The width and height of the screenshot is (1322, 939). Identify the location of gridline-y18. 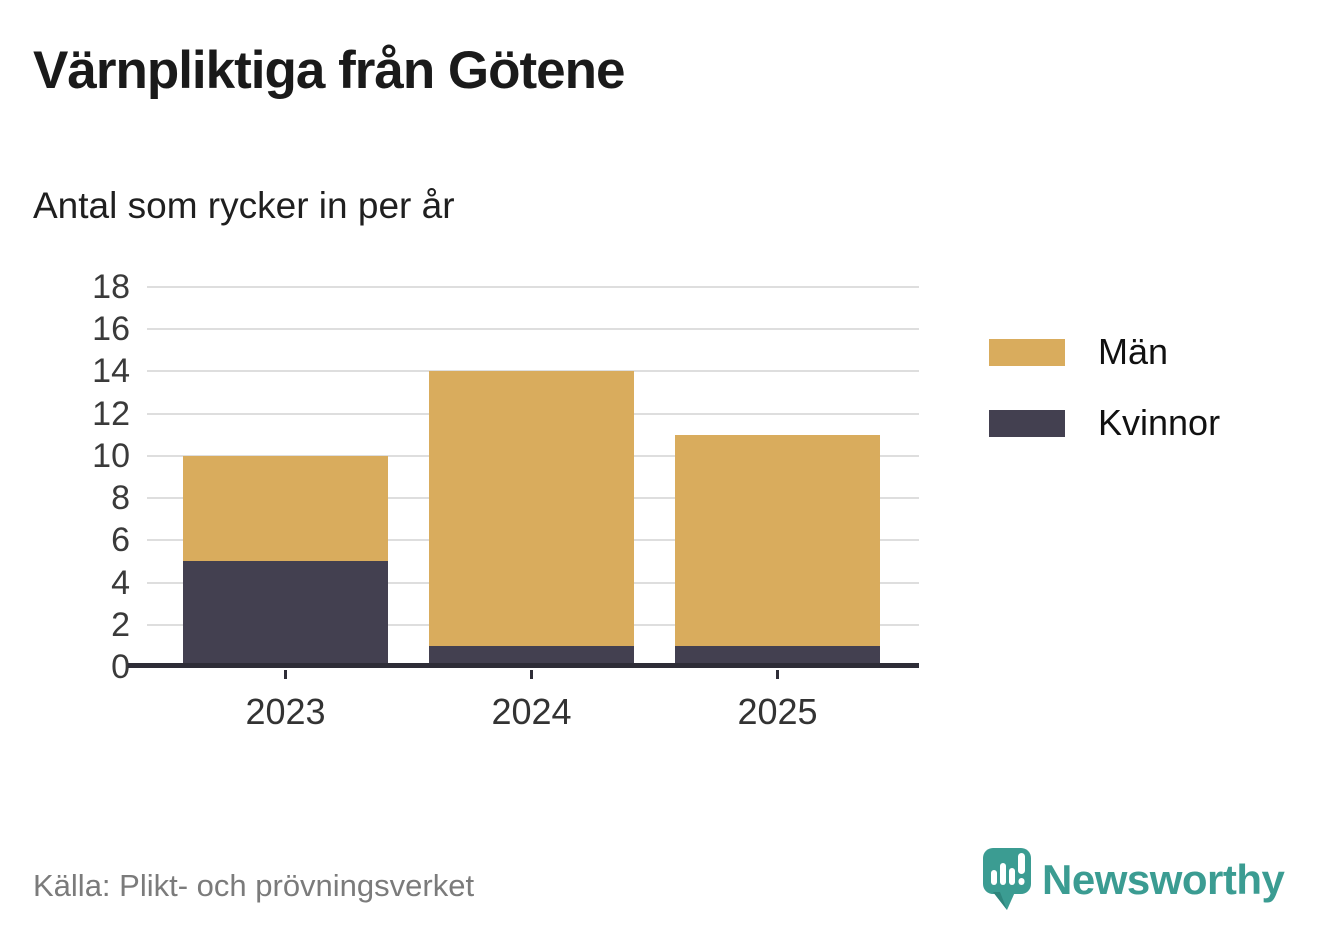
(533, 287).